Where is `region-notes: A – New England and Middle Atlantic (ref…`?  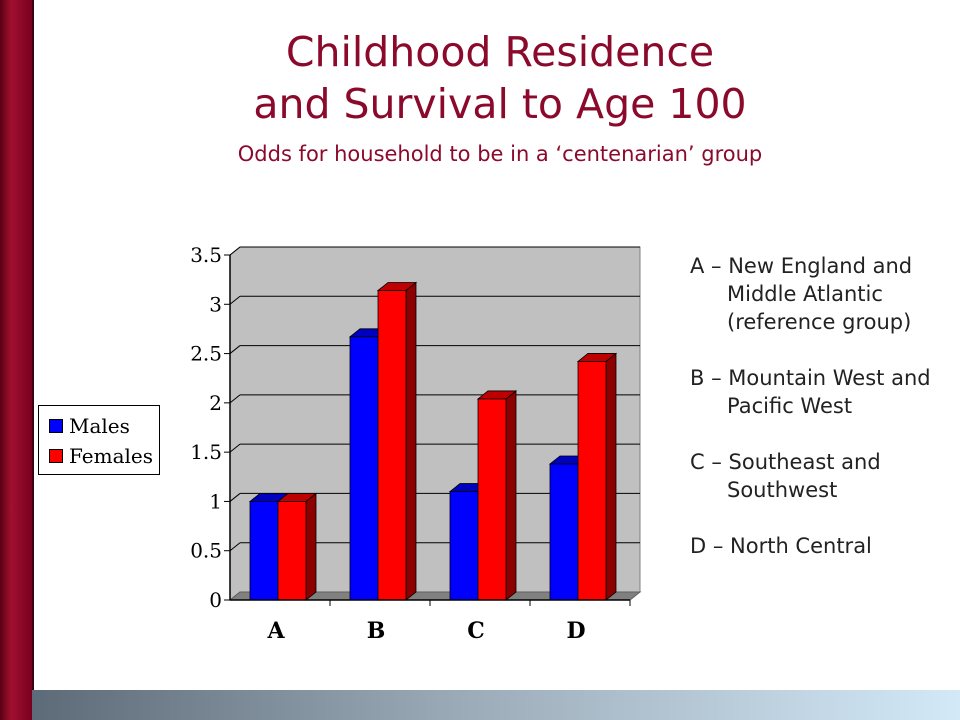
region-notes: A – New England and Middle Atlantic (ref… is located at coordinates (815, 406).